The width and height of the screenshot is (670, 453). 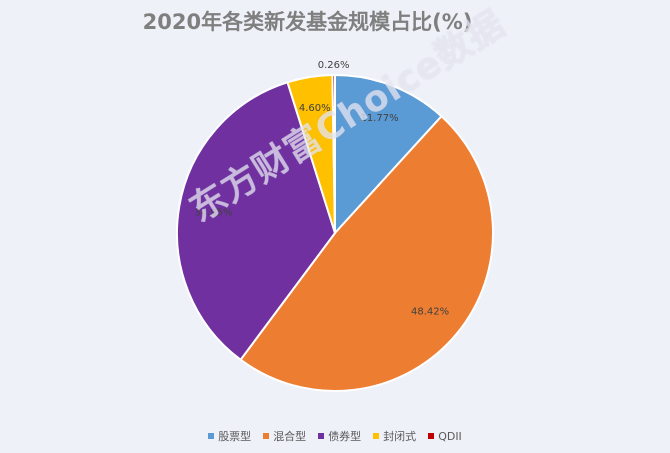 I want to click on data-label-5: 0.26%, so click(x=334, y=65).